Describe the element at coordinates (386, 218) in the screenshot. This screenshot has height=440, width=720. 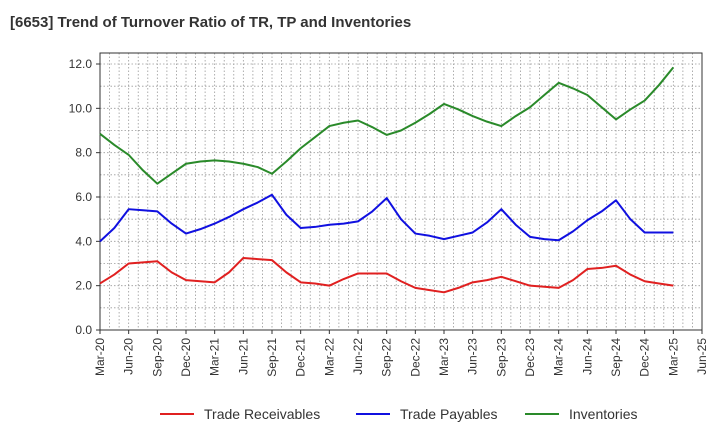
I see `series-line-trade-payables` at that location.